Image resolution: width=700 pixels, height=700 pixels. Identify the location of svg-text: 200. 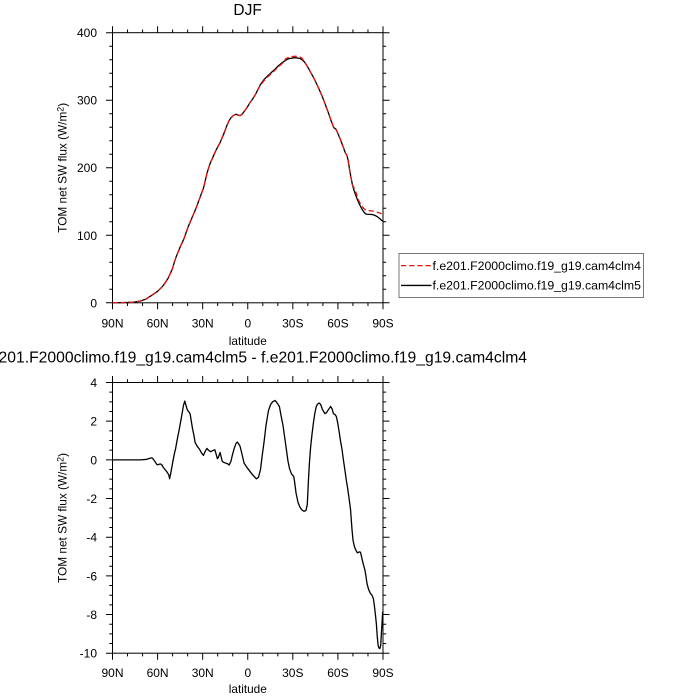
(87, 168).